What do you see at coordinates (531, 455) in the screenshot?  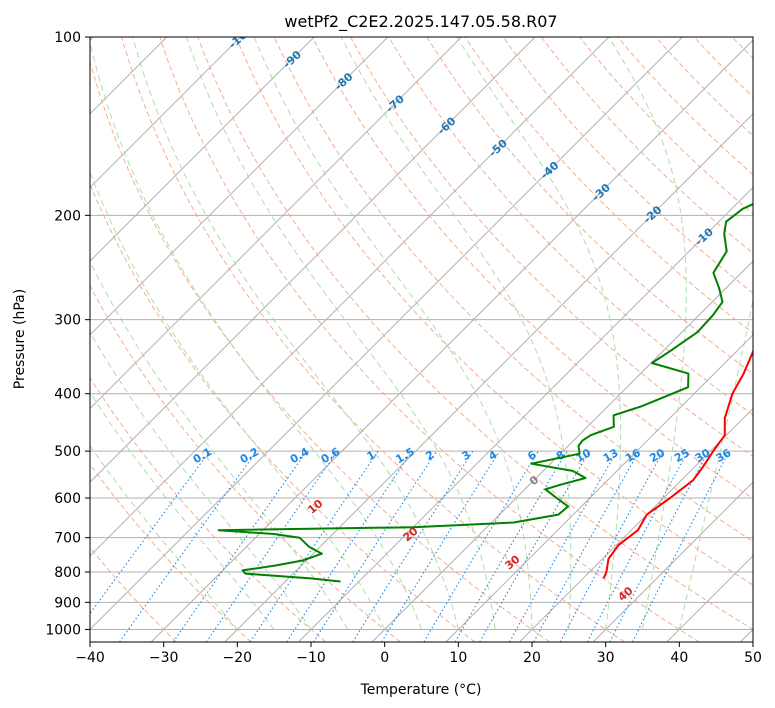 I see `mixing-ratio-label: 6` at bounding box center [531, 455].